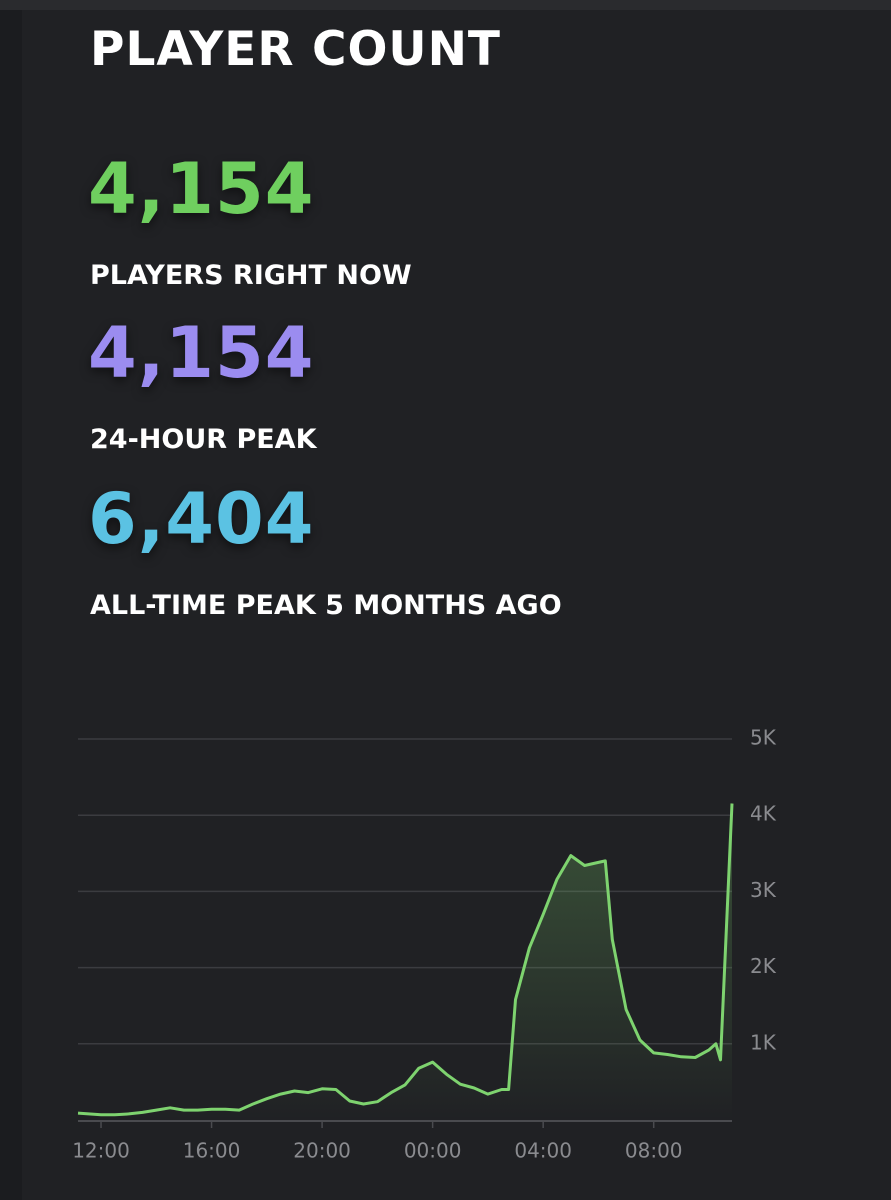  Describe the element at coordinates (203, 439) in the screenshot. I see `stat-label: 24-HOUR PEAK` at that location.